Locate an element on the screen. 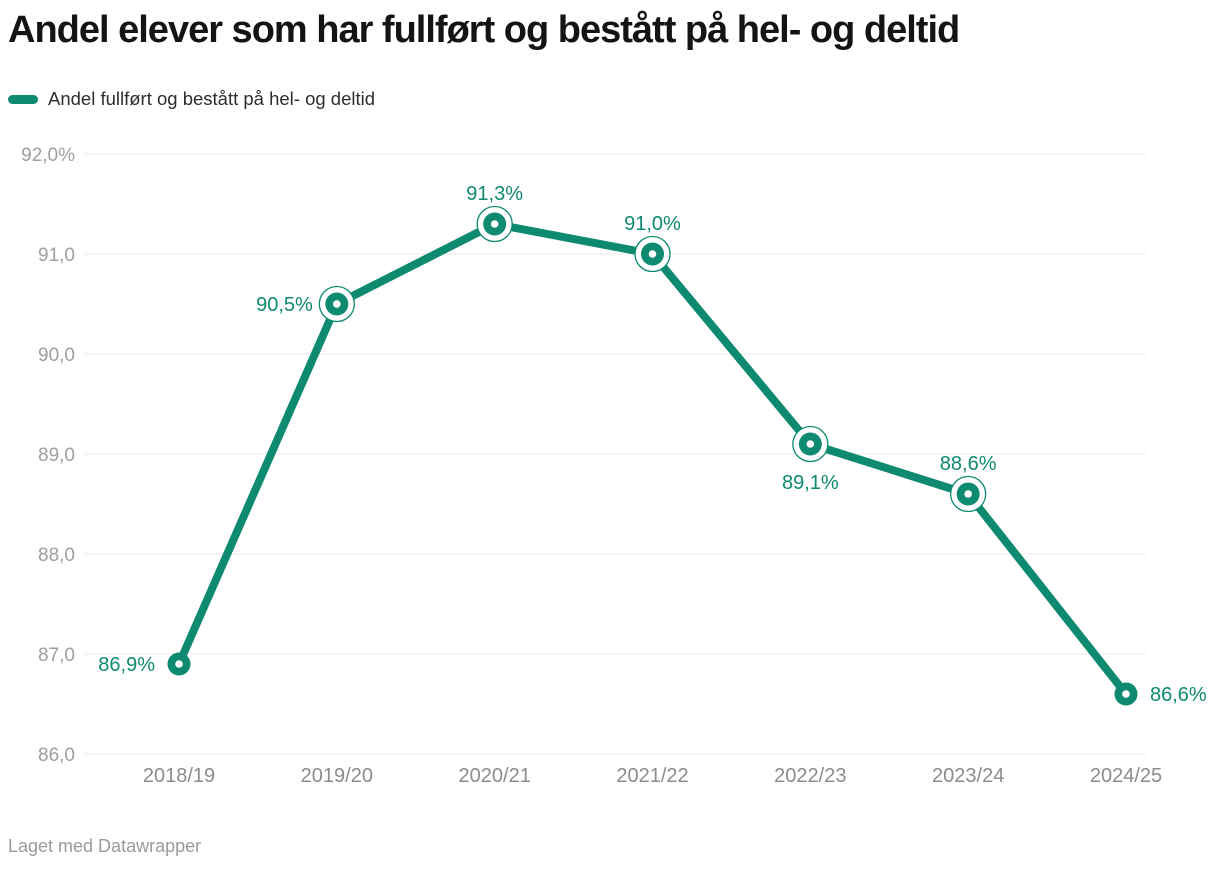  x-axis-tick-label: 2020/21 is located at coordinates (495, 776).